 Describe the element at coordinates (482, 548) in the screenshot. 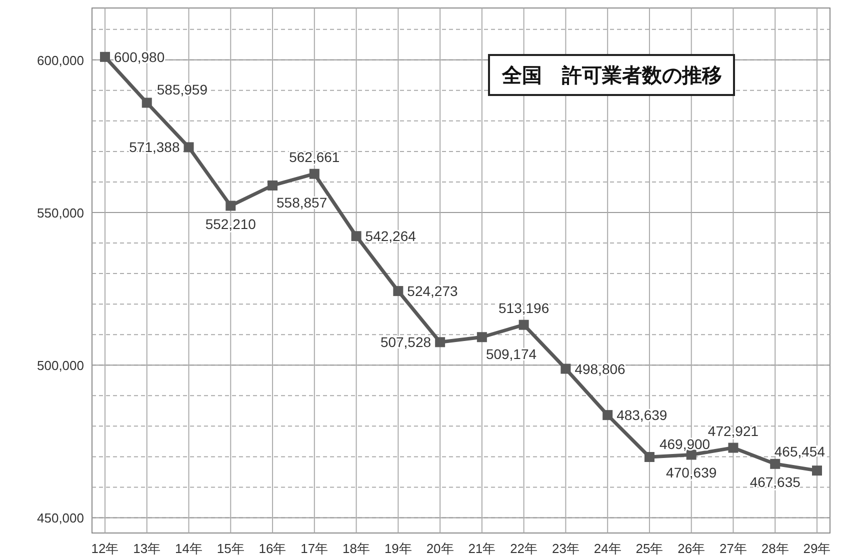

I see `x-tick-label: 21年` at that location.